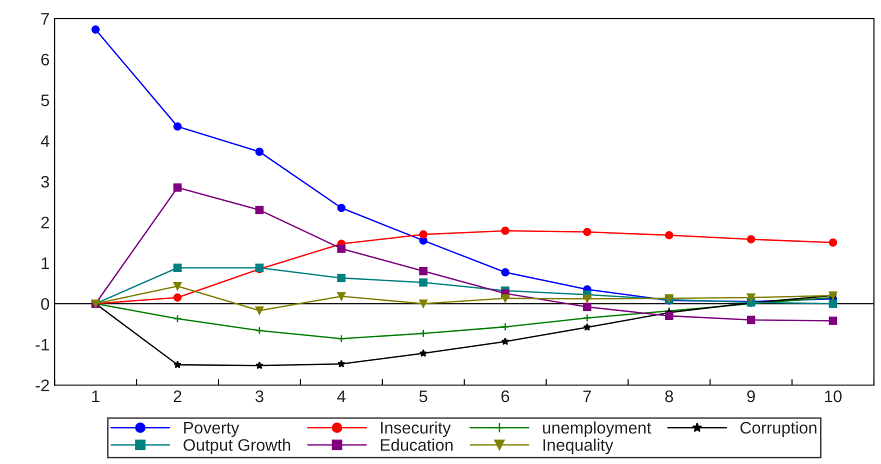 The width and height of the screenshot is (881, 464). Describe the element at coordinates (341, 396) in the screenshot. I see `x-tick-label: 4` at that location.